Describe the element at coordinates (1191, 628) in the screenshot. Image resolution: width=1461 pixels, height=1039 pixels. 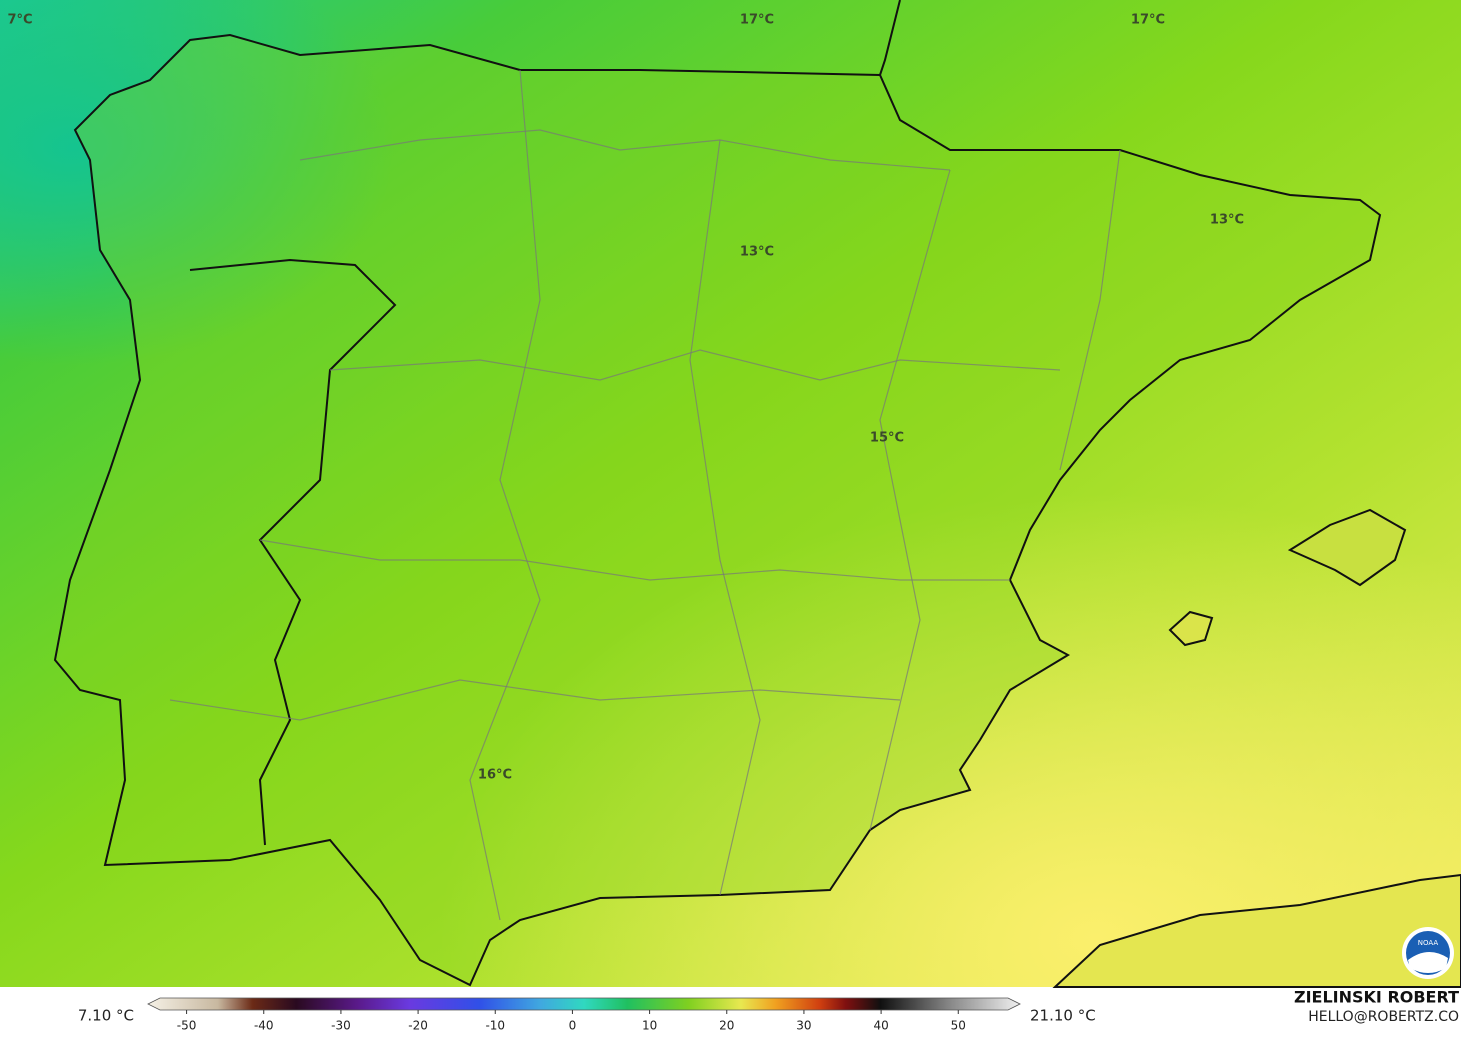
I see `ibiza` at that location.